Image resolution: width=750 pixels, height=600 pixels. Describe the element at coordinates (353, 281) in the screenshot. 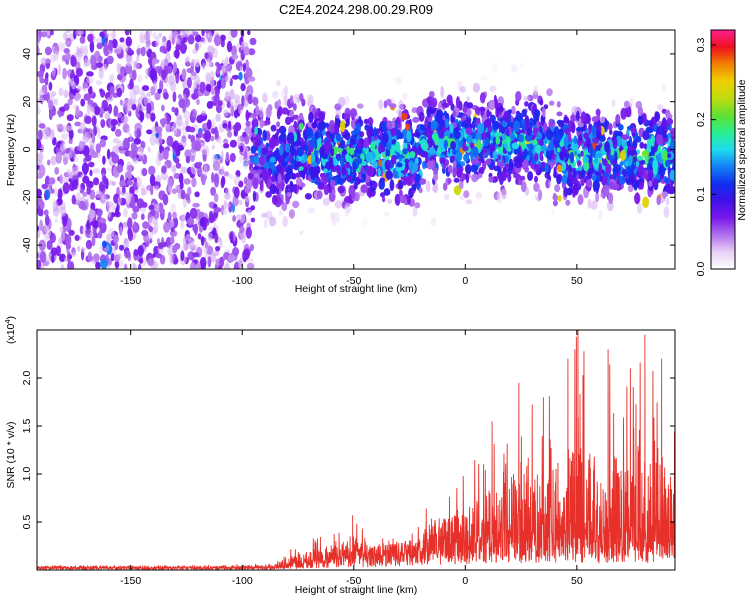

I see `x-tick-label: -50` at that location.